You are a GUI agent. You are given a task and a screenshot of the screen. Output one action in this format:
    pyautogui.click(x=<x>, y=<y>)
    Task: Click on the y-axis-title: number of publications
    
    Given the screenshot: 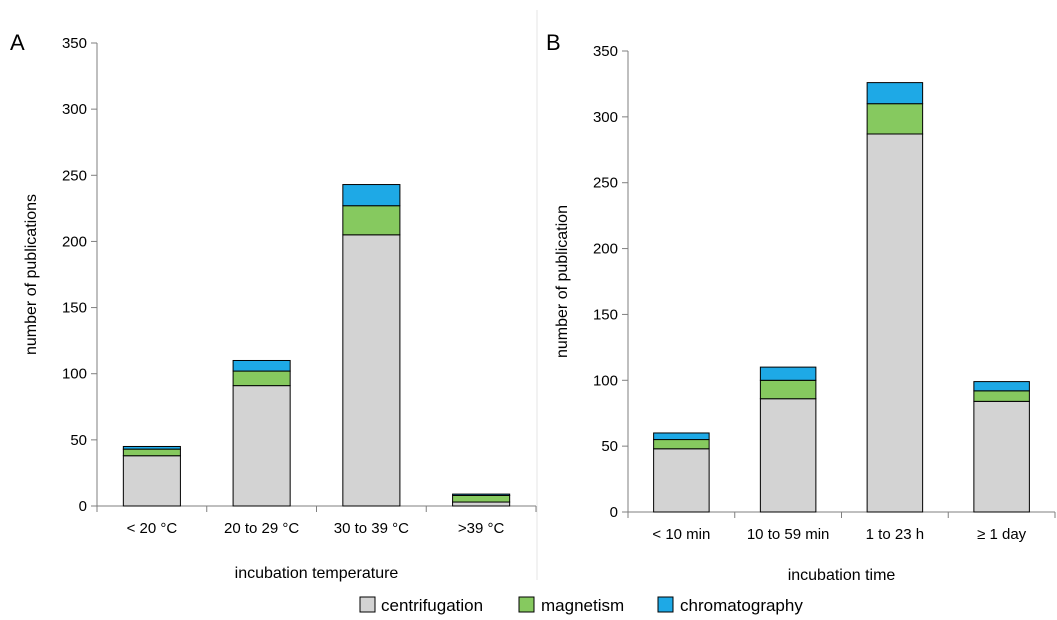 What is the action you would take?
    pyautogui.click(x=31, y=274)
    